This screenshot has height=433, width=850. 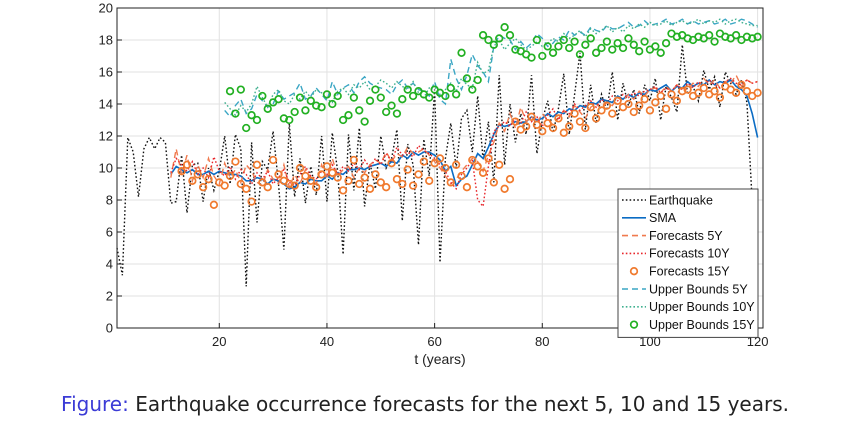 I want to click on legend-item-sma: SMA, so click(x=649, y=218).